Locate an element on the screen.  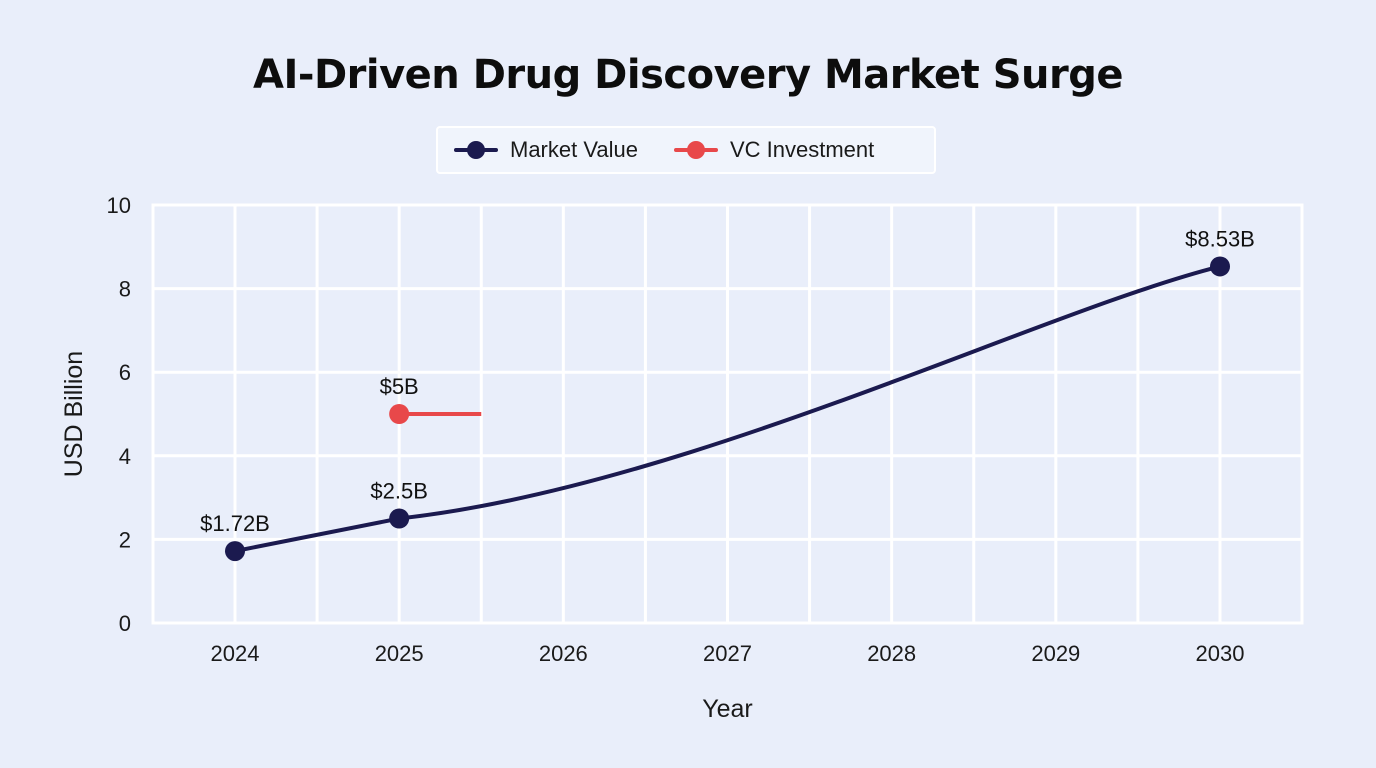
legend-label-market-value: Market Value is located at coordinates (574, 149).